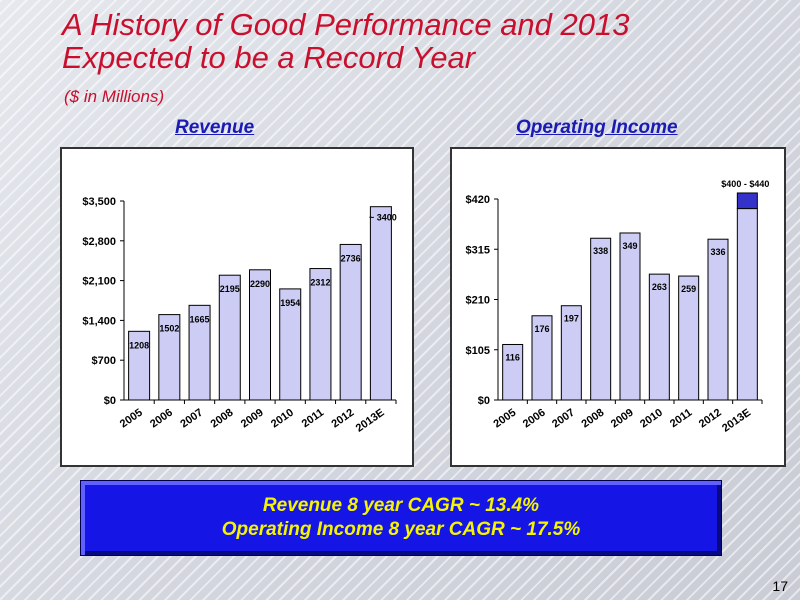 This screenshot has height=600, width=800. I want to click on operating-income-y-tick-label: $0, so click(484, 401).